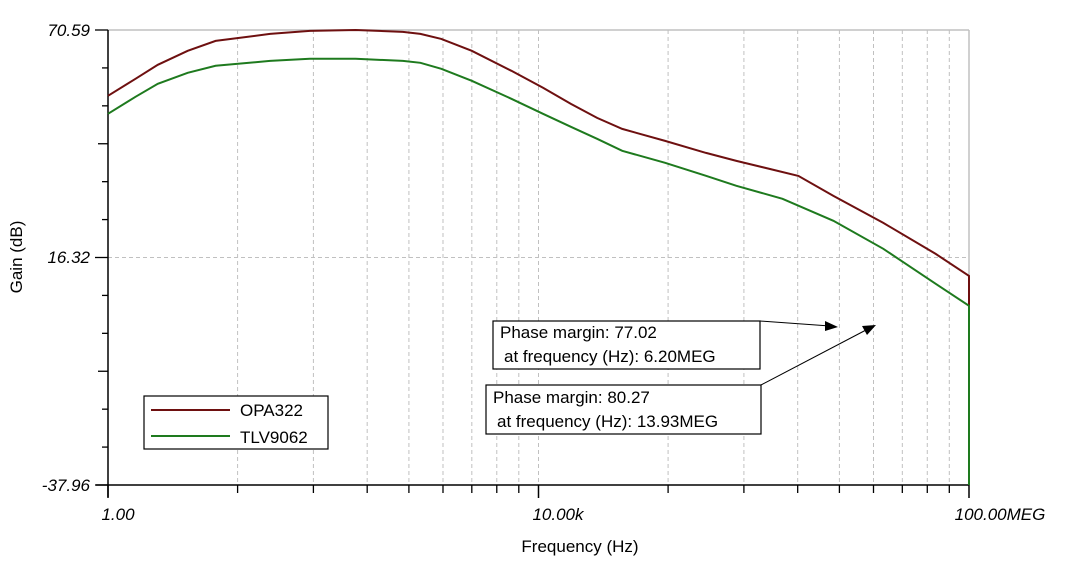 This screenshot has width=1067, height=569. Describe the element at coordinates (558, 514) in the screenshot. I see `x-tick-label-mid: 10.00k` at that location.